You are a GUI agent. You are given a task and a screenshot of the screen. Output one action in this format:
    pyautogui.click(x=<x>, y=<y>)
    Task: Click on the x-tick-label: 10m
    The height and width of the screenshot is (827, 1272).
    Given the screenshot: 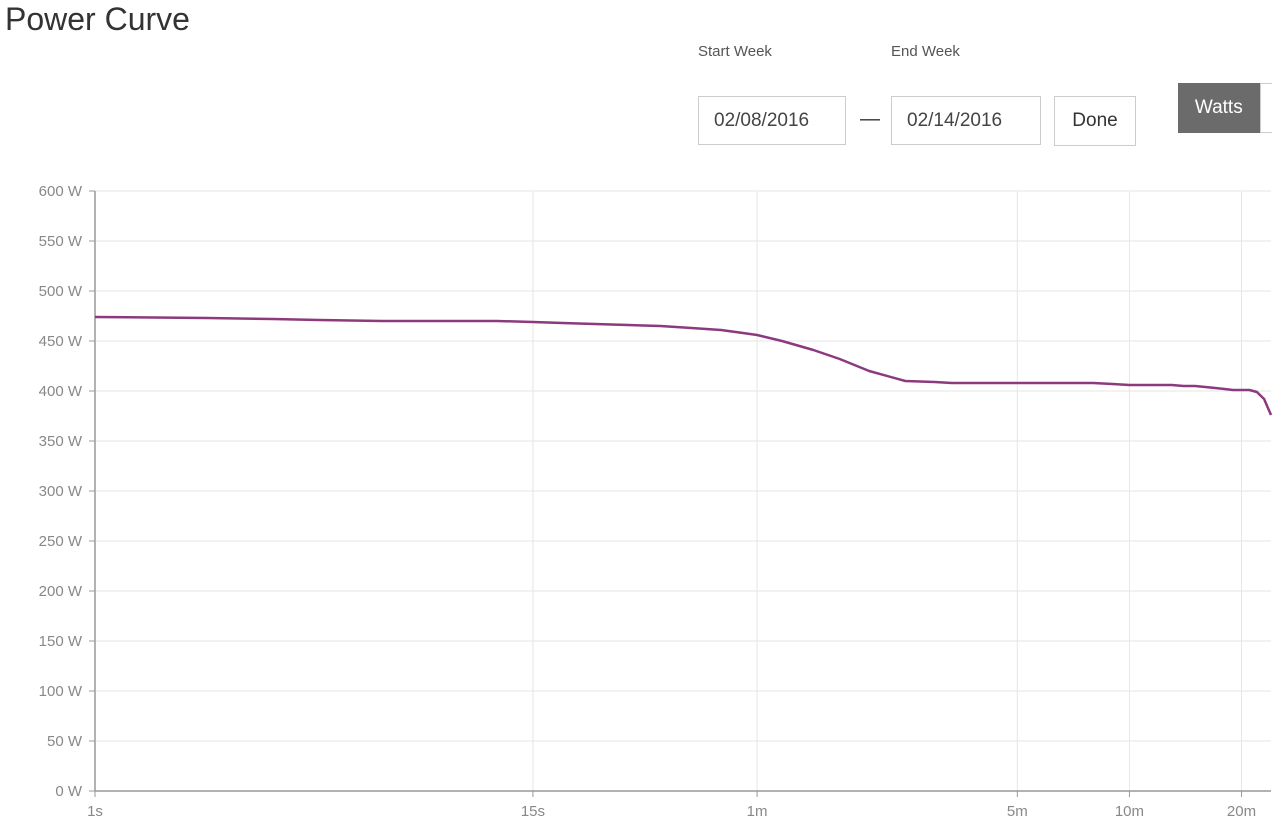 What is the action you would take?
    pyautogui.click(x=1129, y=811)
    